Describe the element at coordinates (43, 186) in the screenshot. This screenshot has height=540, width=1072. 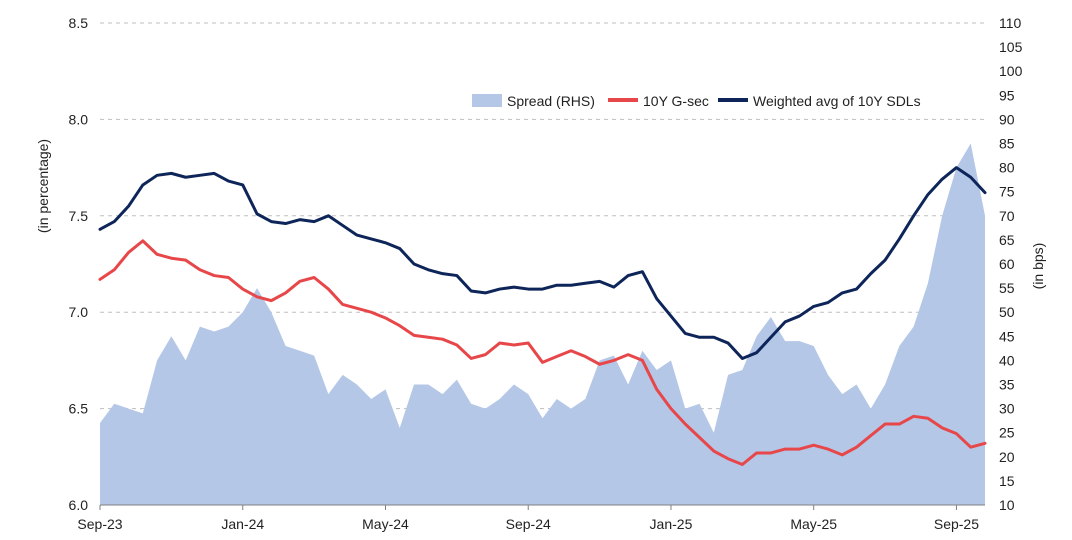
I see `y-axis-label: (in percentage)` at that location.